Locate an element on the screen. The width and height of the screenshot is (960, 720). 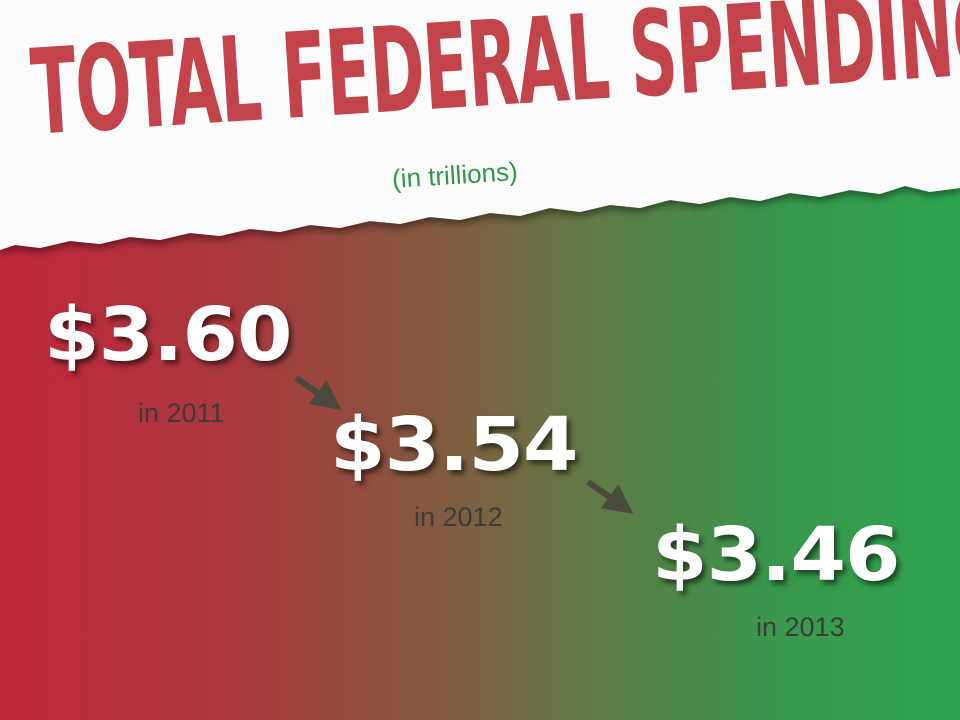
arrows is located at coordinates (464, 445).